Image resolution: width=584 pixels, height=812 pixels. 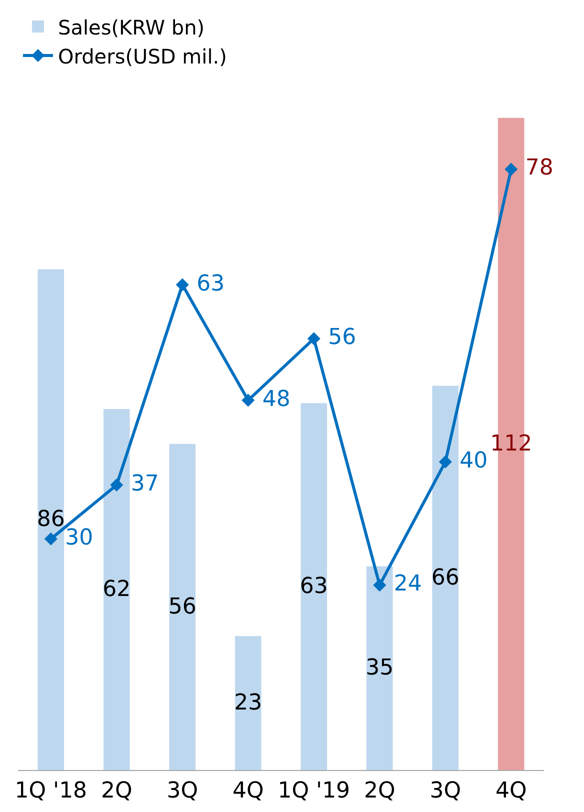 What do you see at coordinates (141, 484) in the screenshot?
I see `data-label: 37` at bounding box center [141, 484].